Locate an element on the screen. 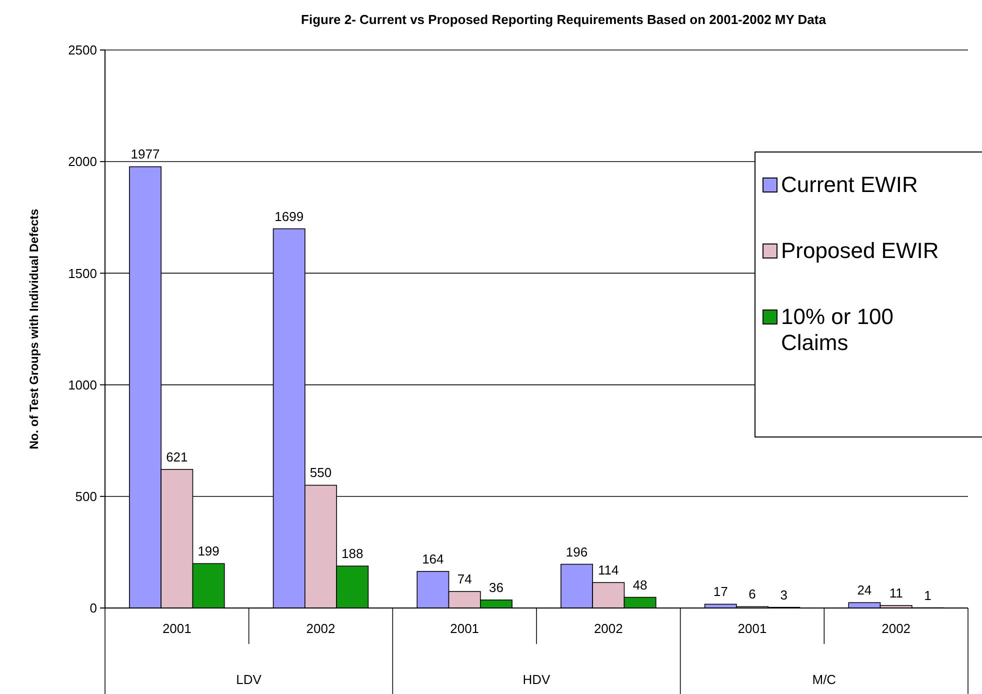  text: M/C is located at coordinates (824, 679).